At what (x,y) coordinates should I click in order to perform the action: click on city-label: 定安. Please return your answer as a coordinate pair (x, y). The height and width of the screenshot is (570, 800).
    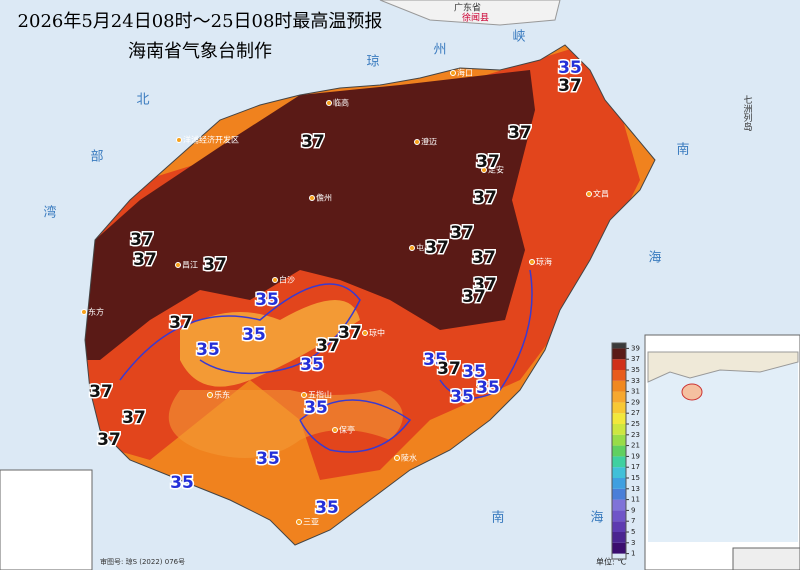
    Looking at the image, I should click on (496, 170).